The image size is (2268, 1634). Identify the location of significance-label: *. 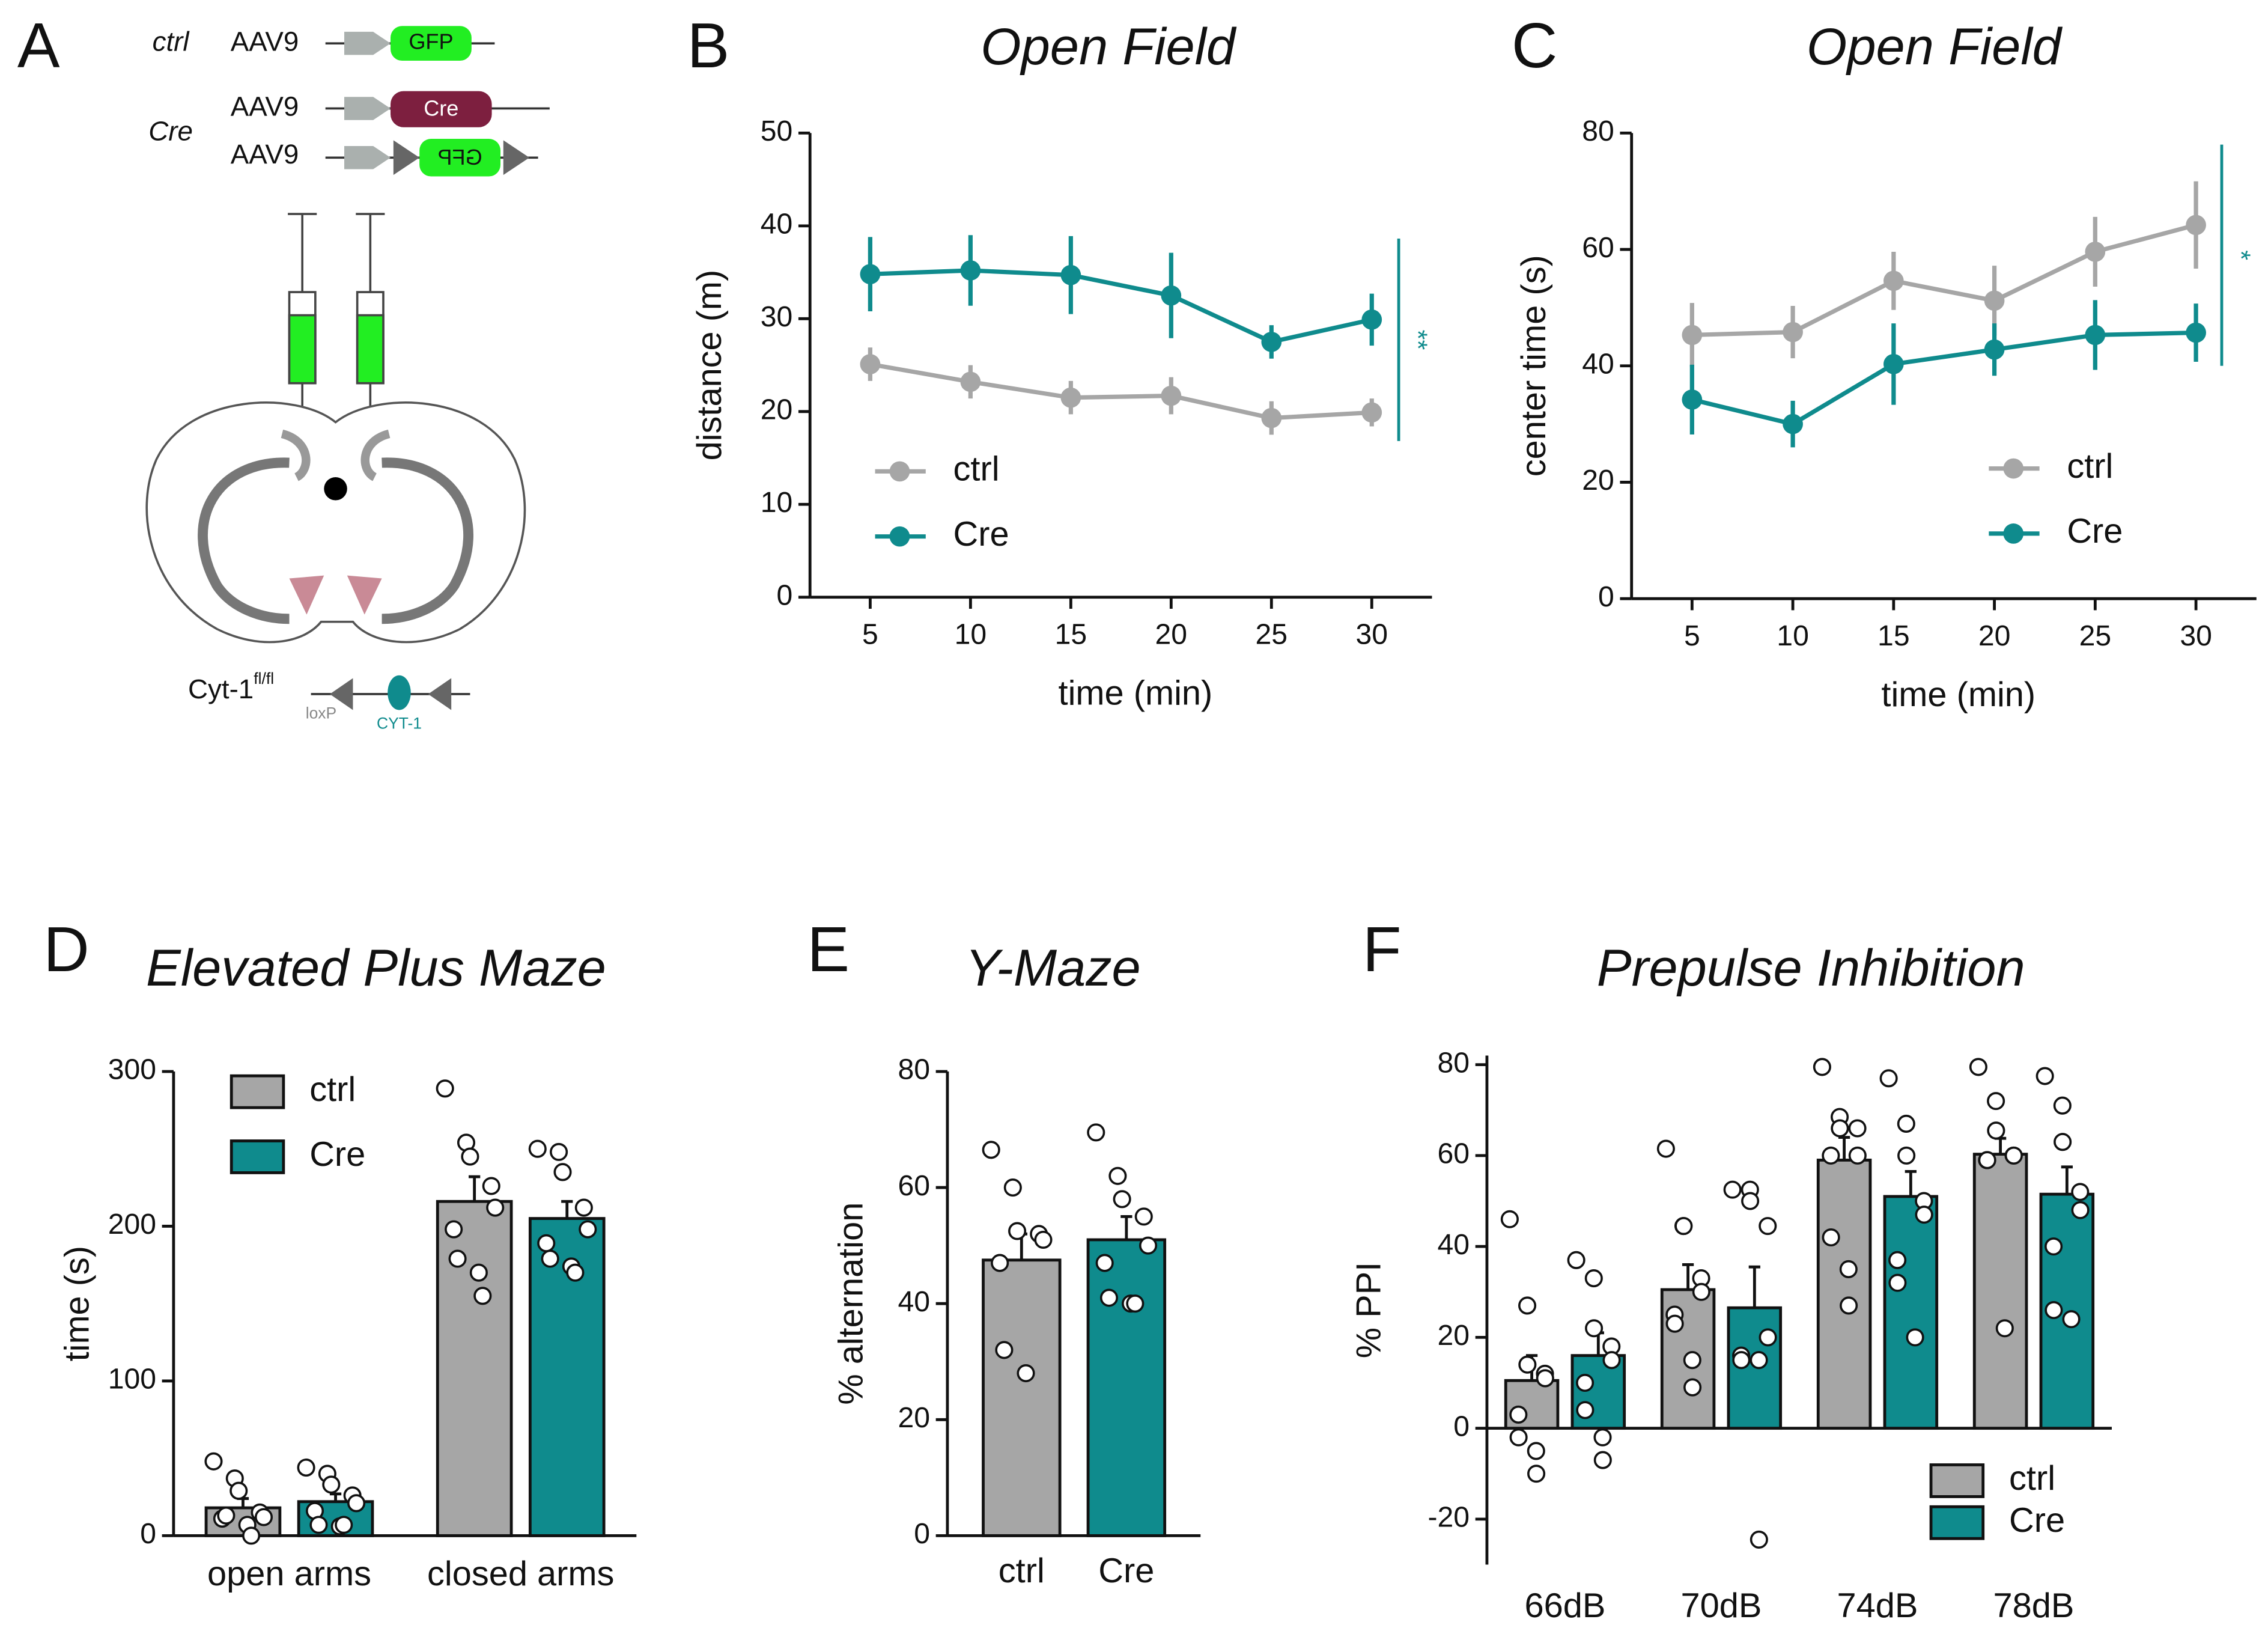
(2240, 255).